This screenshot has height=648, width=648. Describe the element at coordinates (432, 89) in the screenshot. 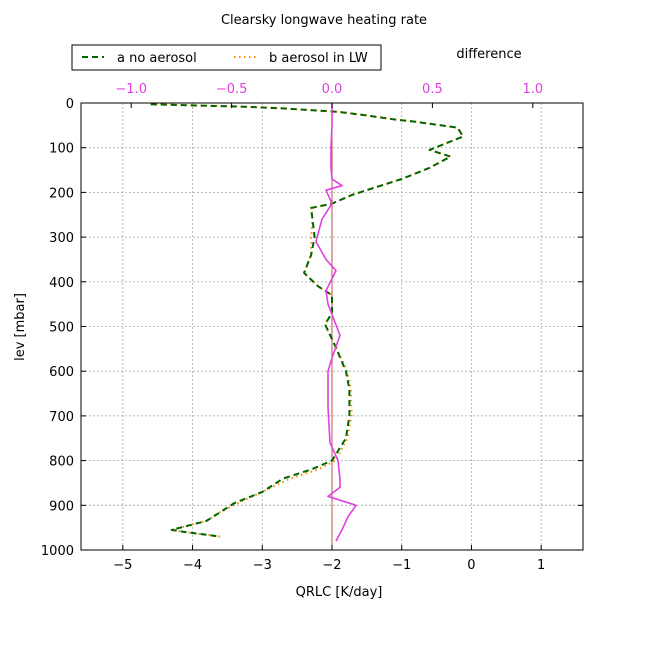

I see `x2-tick-label: 0.5` at that location.